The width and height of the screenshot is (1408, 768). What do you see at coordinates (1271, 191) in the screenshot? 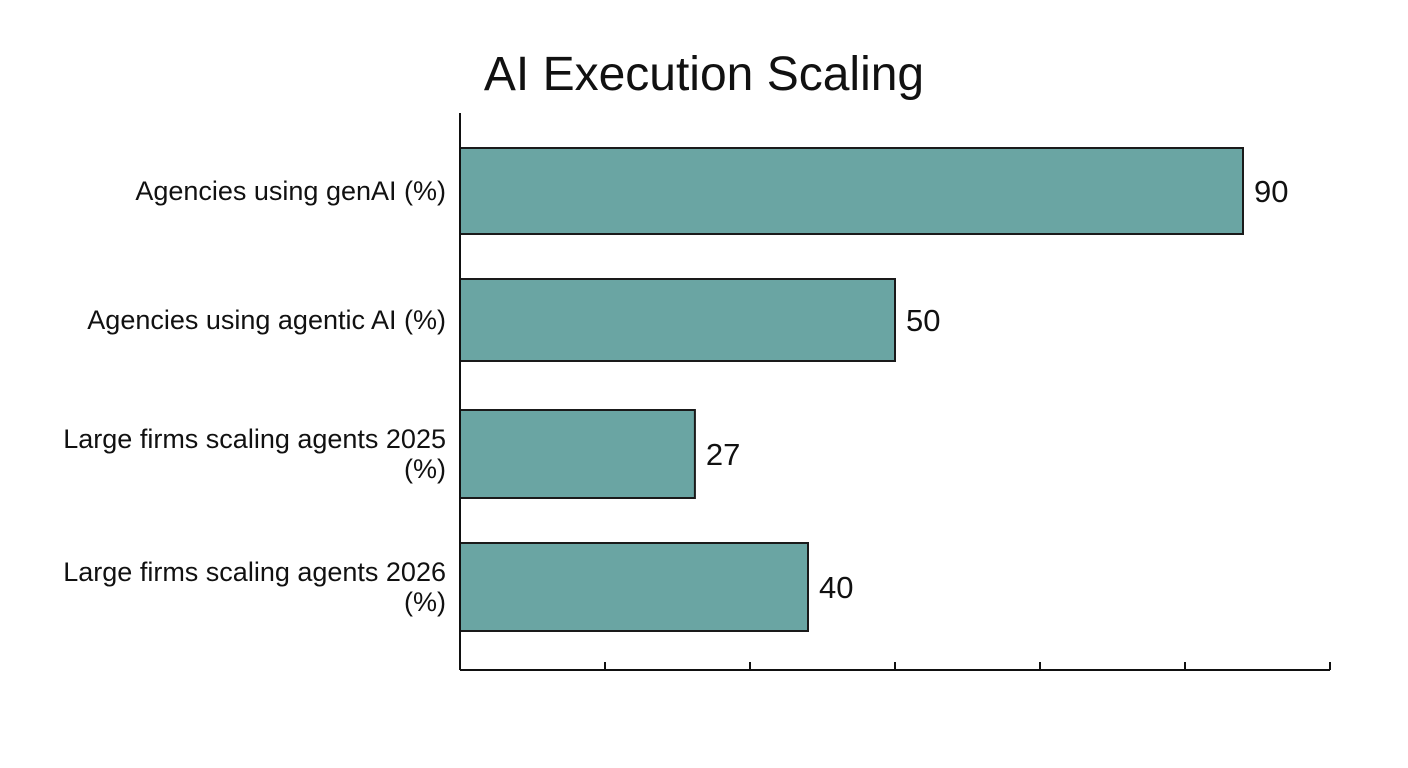
I see `value-label-0: 90` at bounding box center [1271, 191].